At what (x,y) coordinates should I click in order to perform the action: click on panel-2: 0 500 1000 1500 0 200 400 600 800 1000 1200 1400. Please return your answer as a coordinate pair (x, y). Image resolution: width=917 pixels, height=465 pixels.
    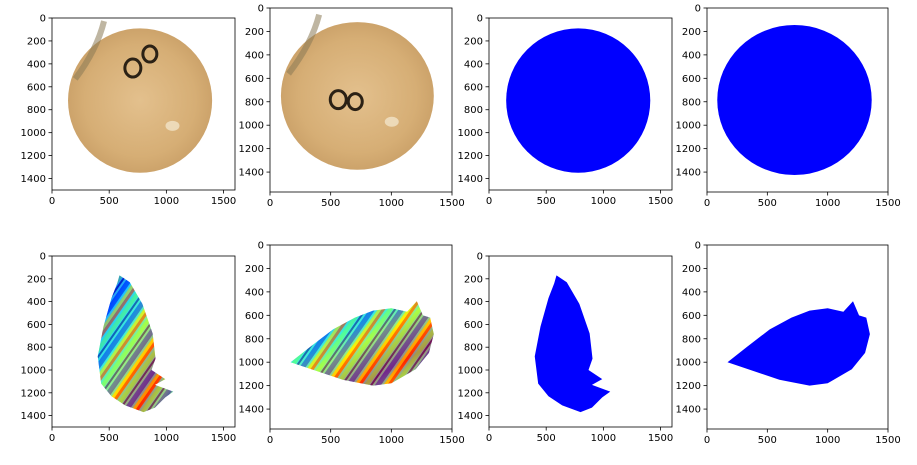
    Looking at the image, I should click on (352, 107).